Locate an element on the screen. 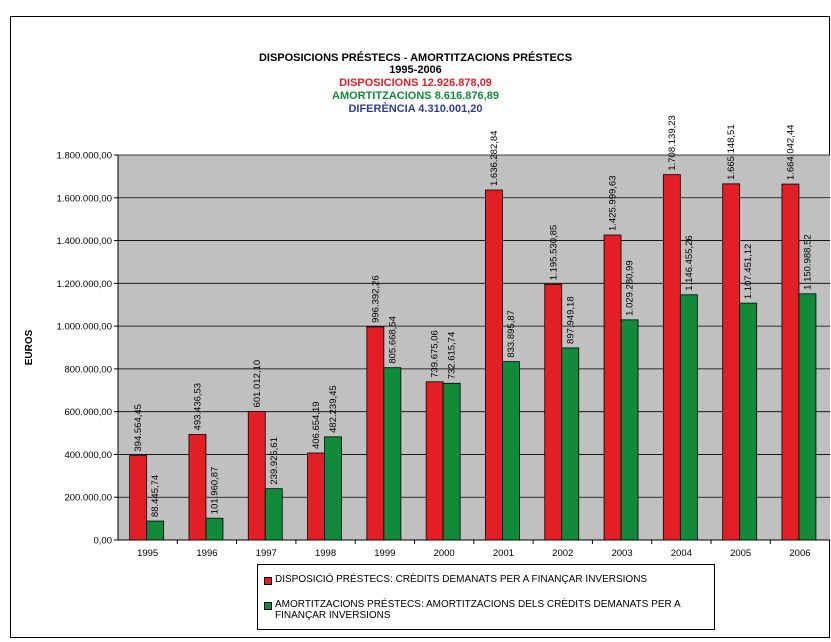 This screenshot has height=642, width=831. data-label-amortitzacio: 1.150.988,52 is located at coordinates (807, 261).